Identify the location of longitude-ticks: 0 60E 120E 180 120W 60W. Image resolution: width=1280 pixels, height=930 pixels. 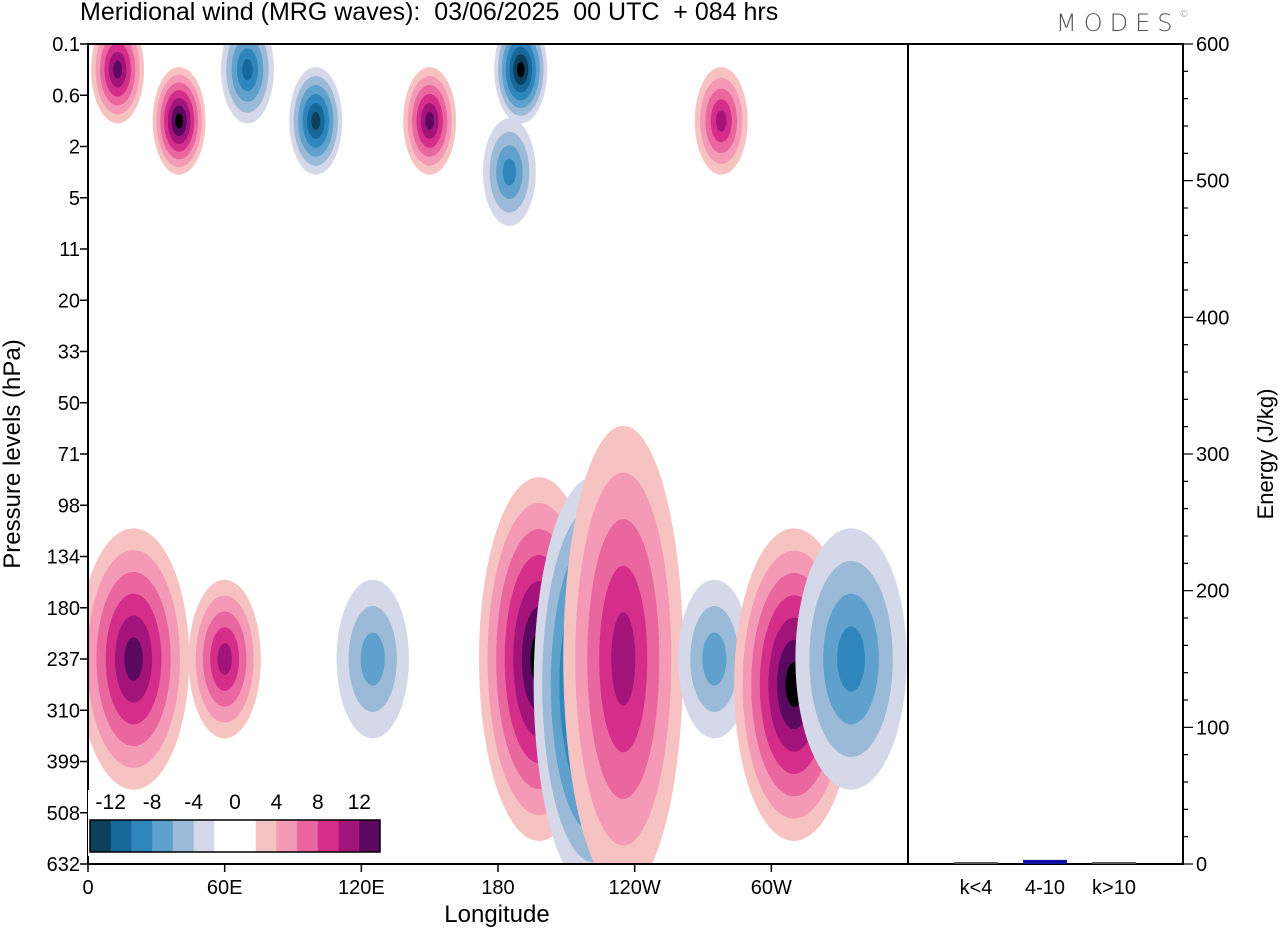
(437, 881).